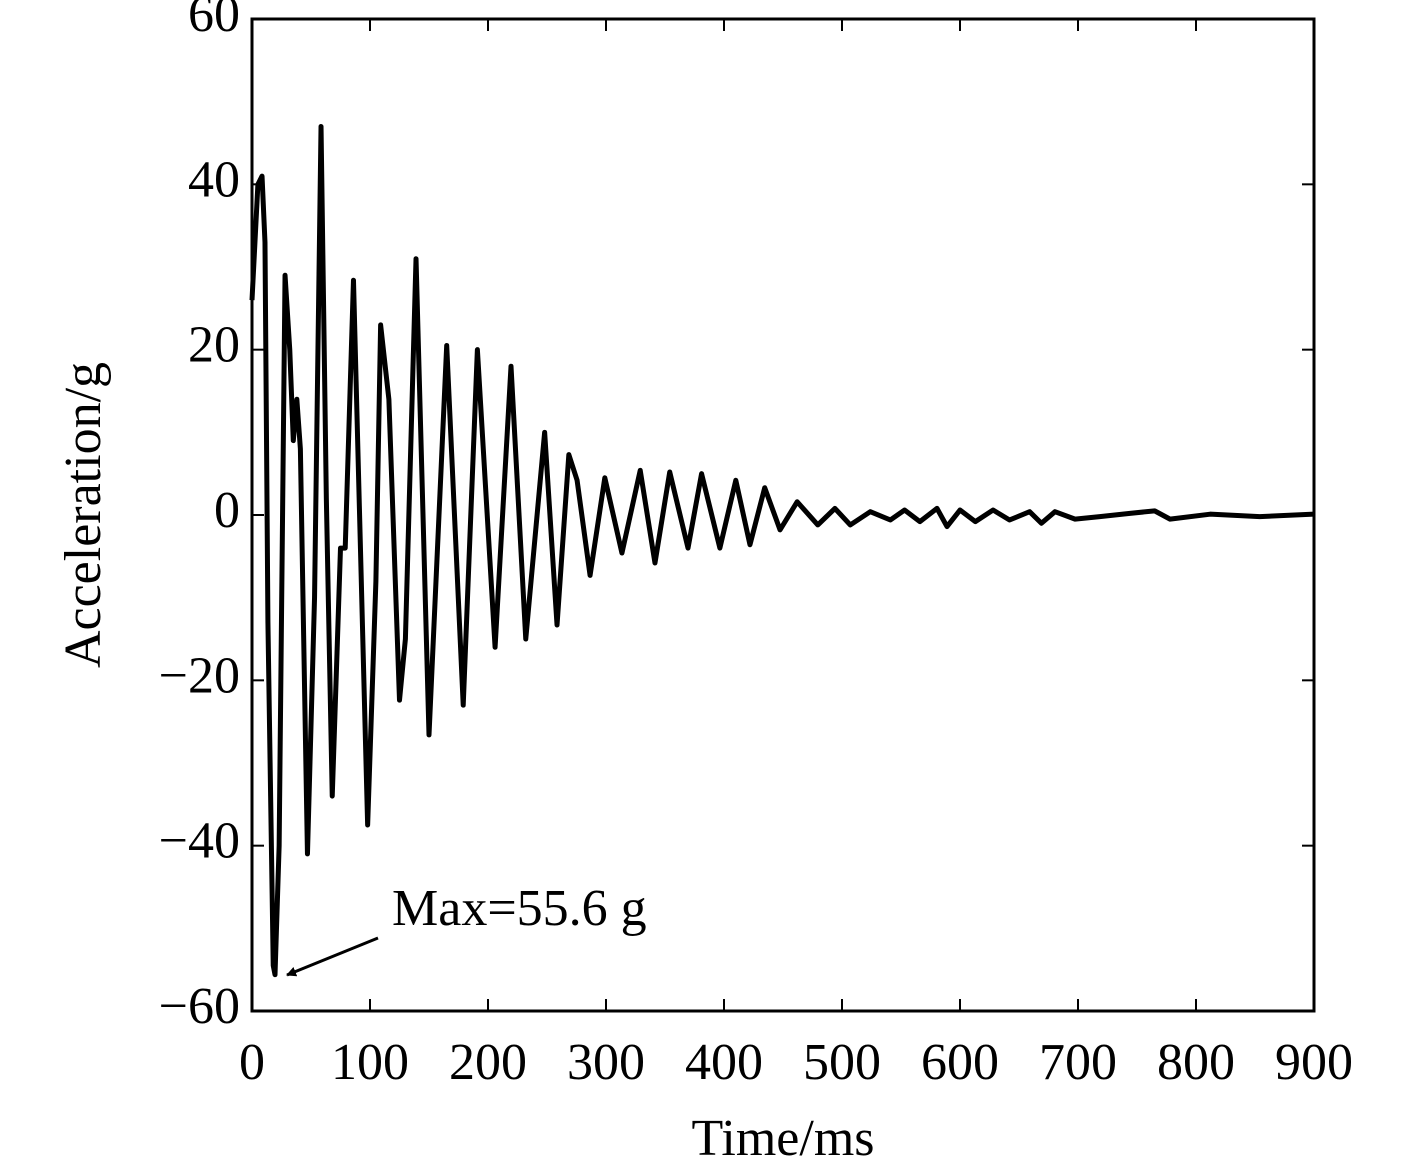  What do you see at coordinates (606, 1062) in the screenshot?
I see `x-tick-label: 300` at bounding box center [606, 1062].